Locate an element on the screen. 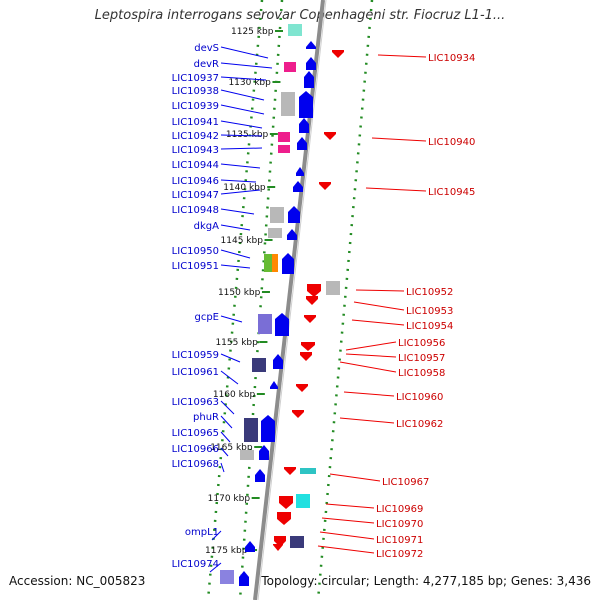  gene-label-lic10962: LIC10962 is located at coordinates (419, 424).